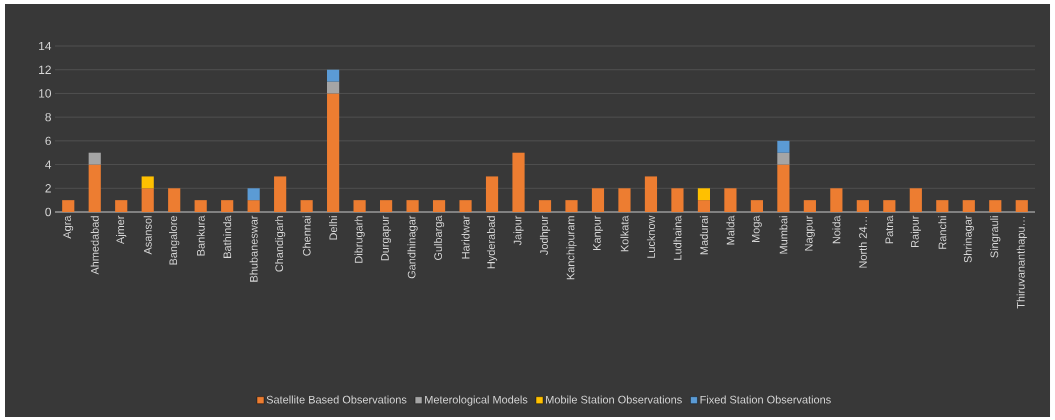  I want to click on x-tick-label: Bankura, so click(200, 235).